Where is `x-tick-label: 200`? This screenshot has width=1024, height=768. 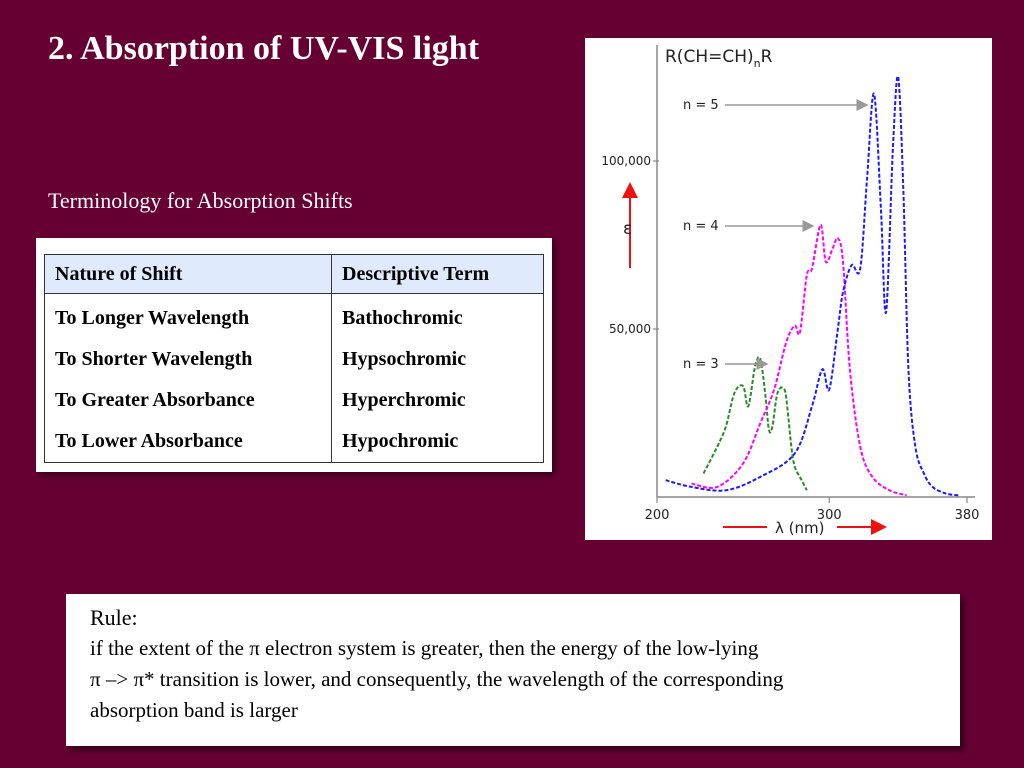 x-tick-label: 200 is located at coordinates (657, 515).